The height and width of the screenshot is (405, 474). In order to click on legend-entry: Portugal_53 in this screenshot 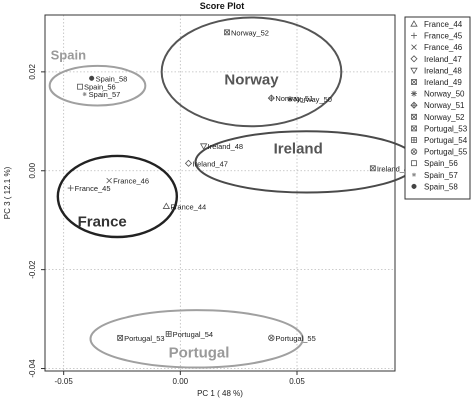, I will do `click(446, 128)`.